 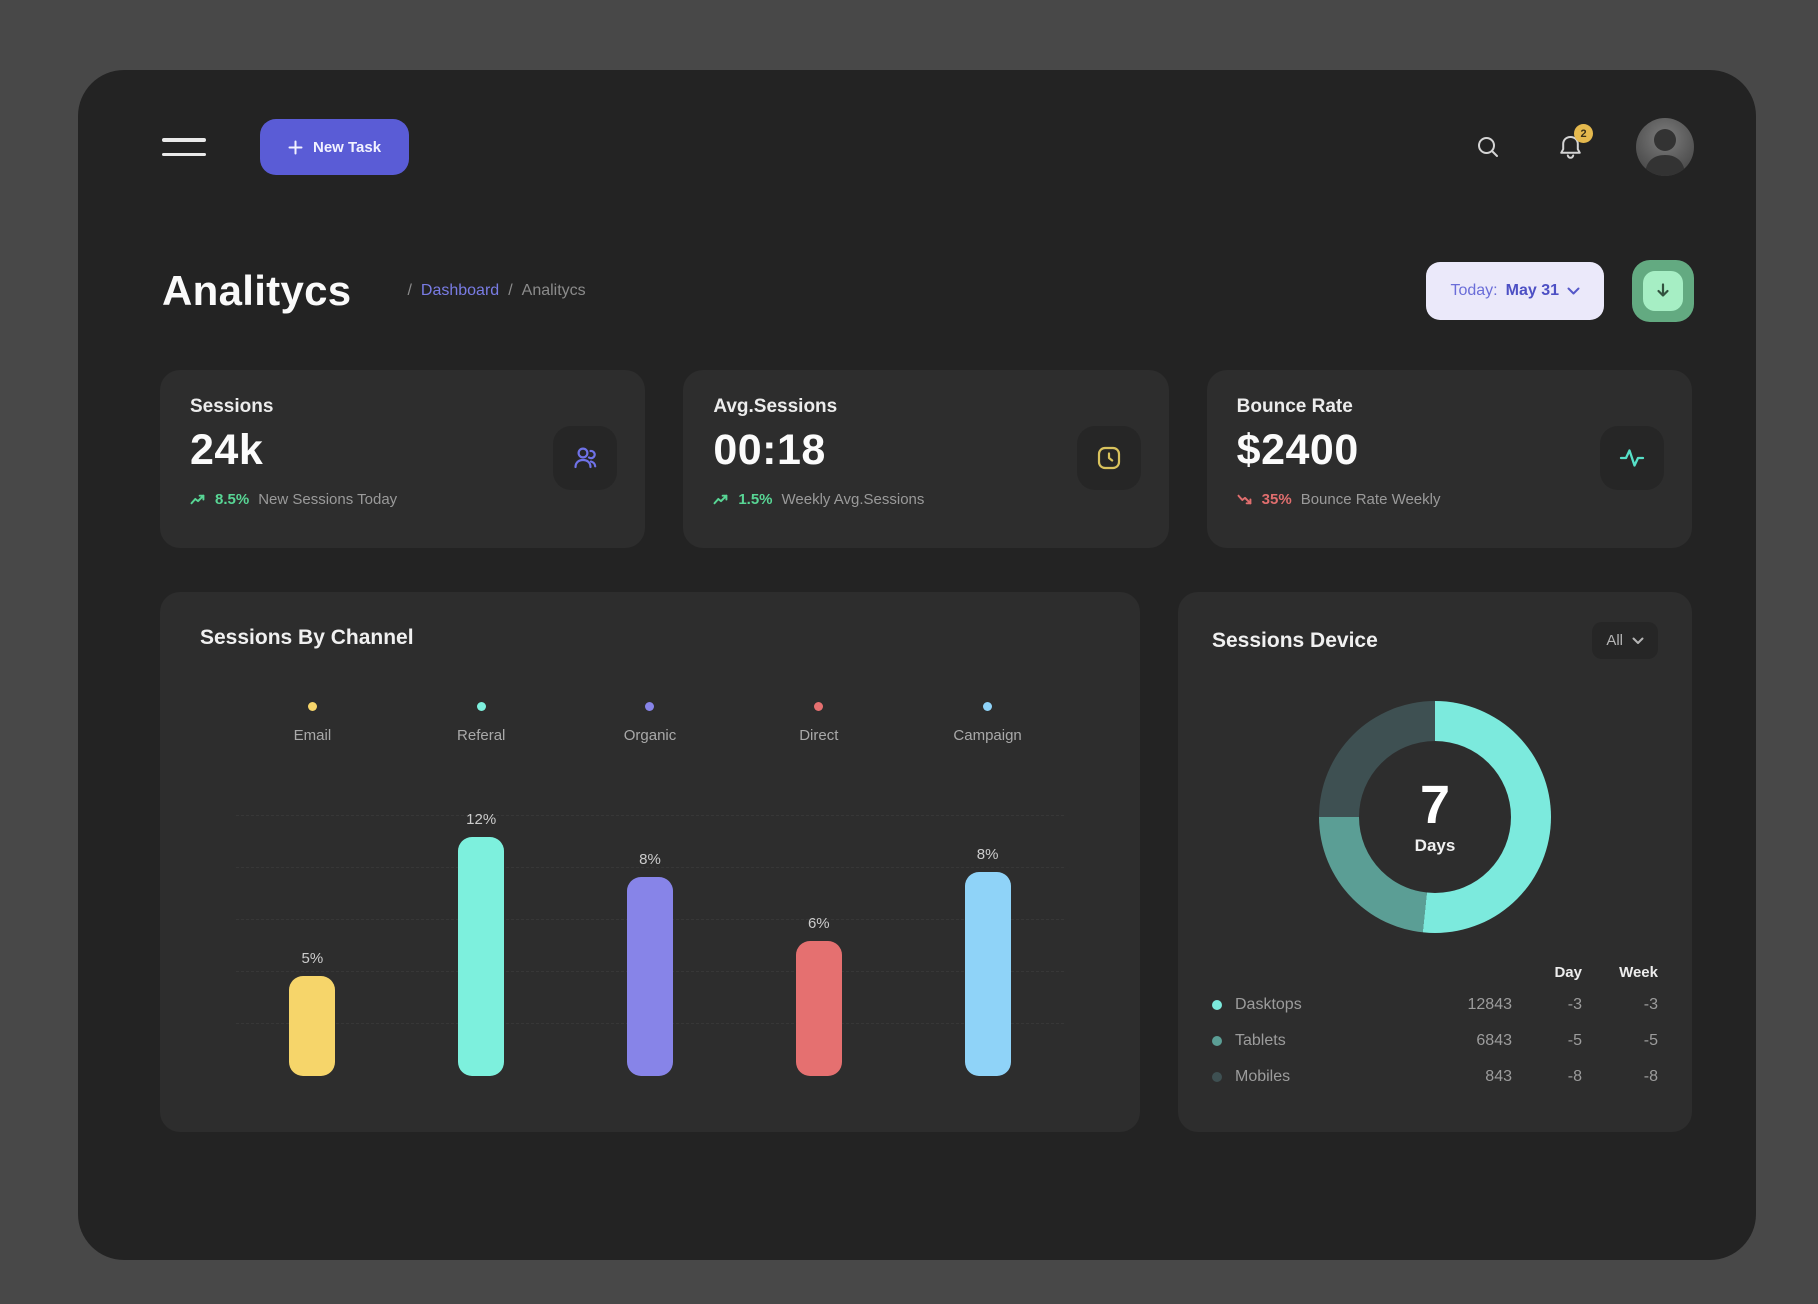 I want to click on legend-label: Direct, so click(x=819, y=735).